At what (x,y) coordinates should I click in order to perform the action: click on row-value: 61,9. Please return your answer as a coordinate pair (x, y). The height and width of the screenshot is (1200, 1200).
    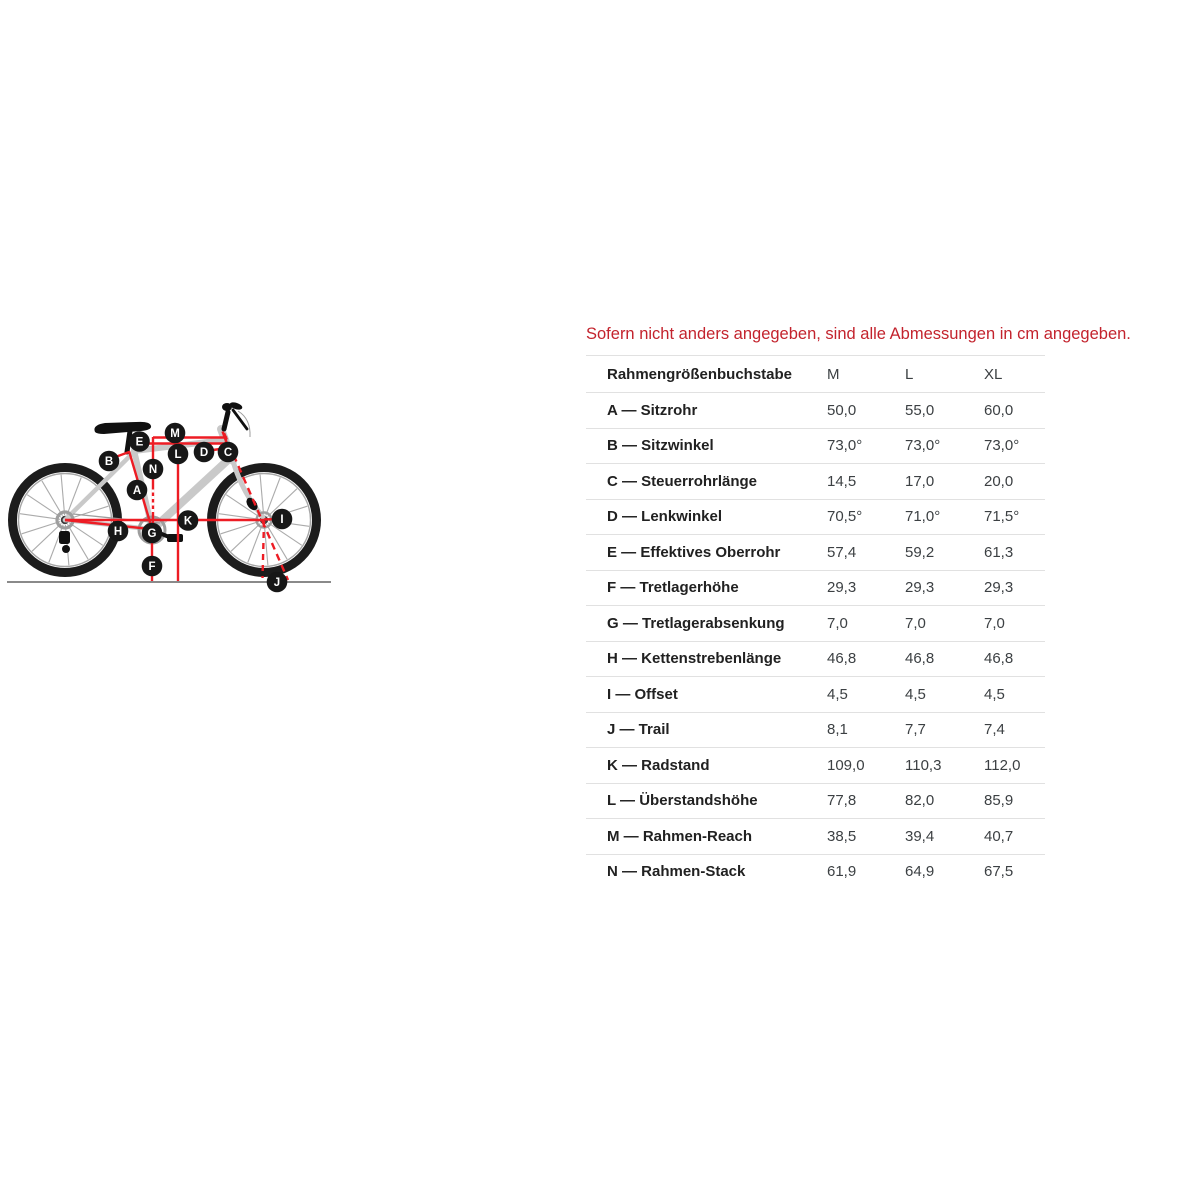
    Looking at the image, I should click on (842, 872).